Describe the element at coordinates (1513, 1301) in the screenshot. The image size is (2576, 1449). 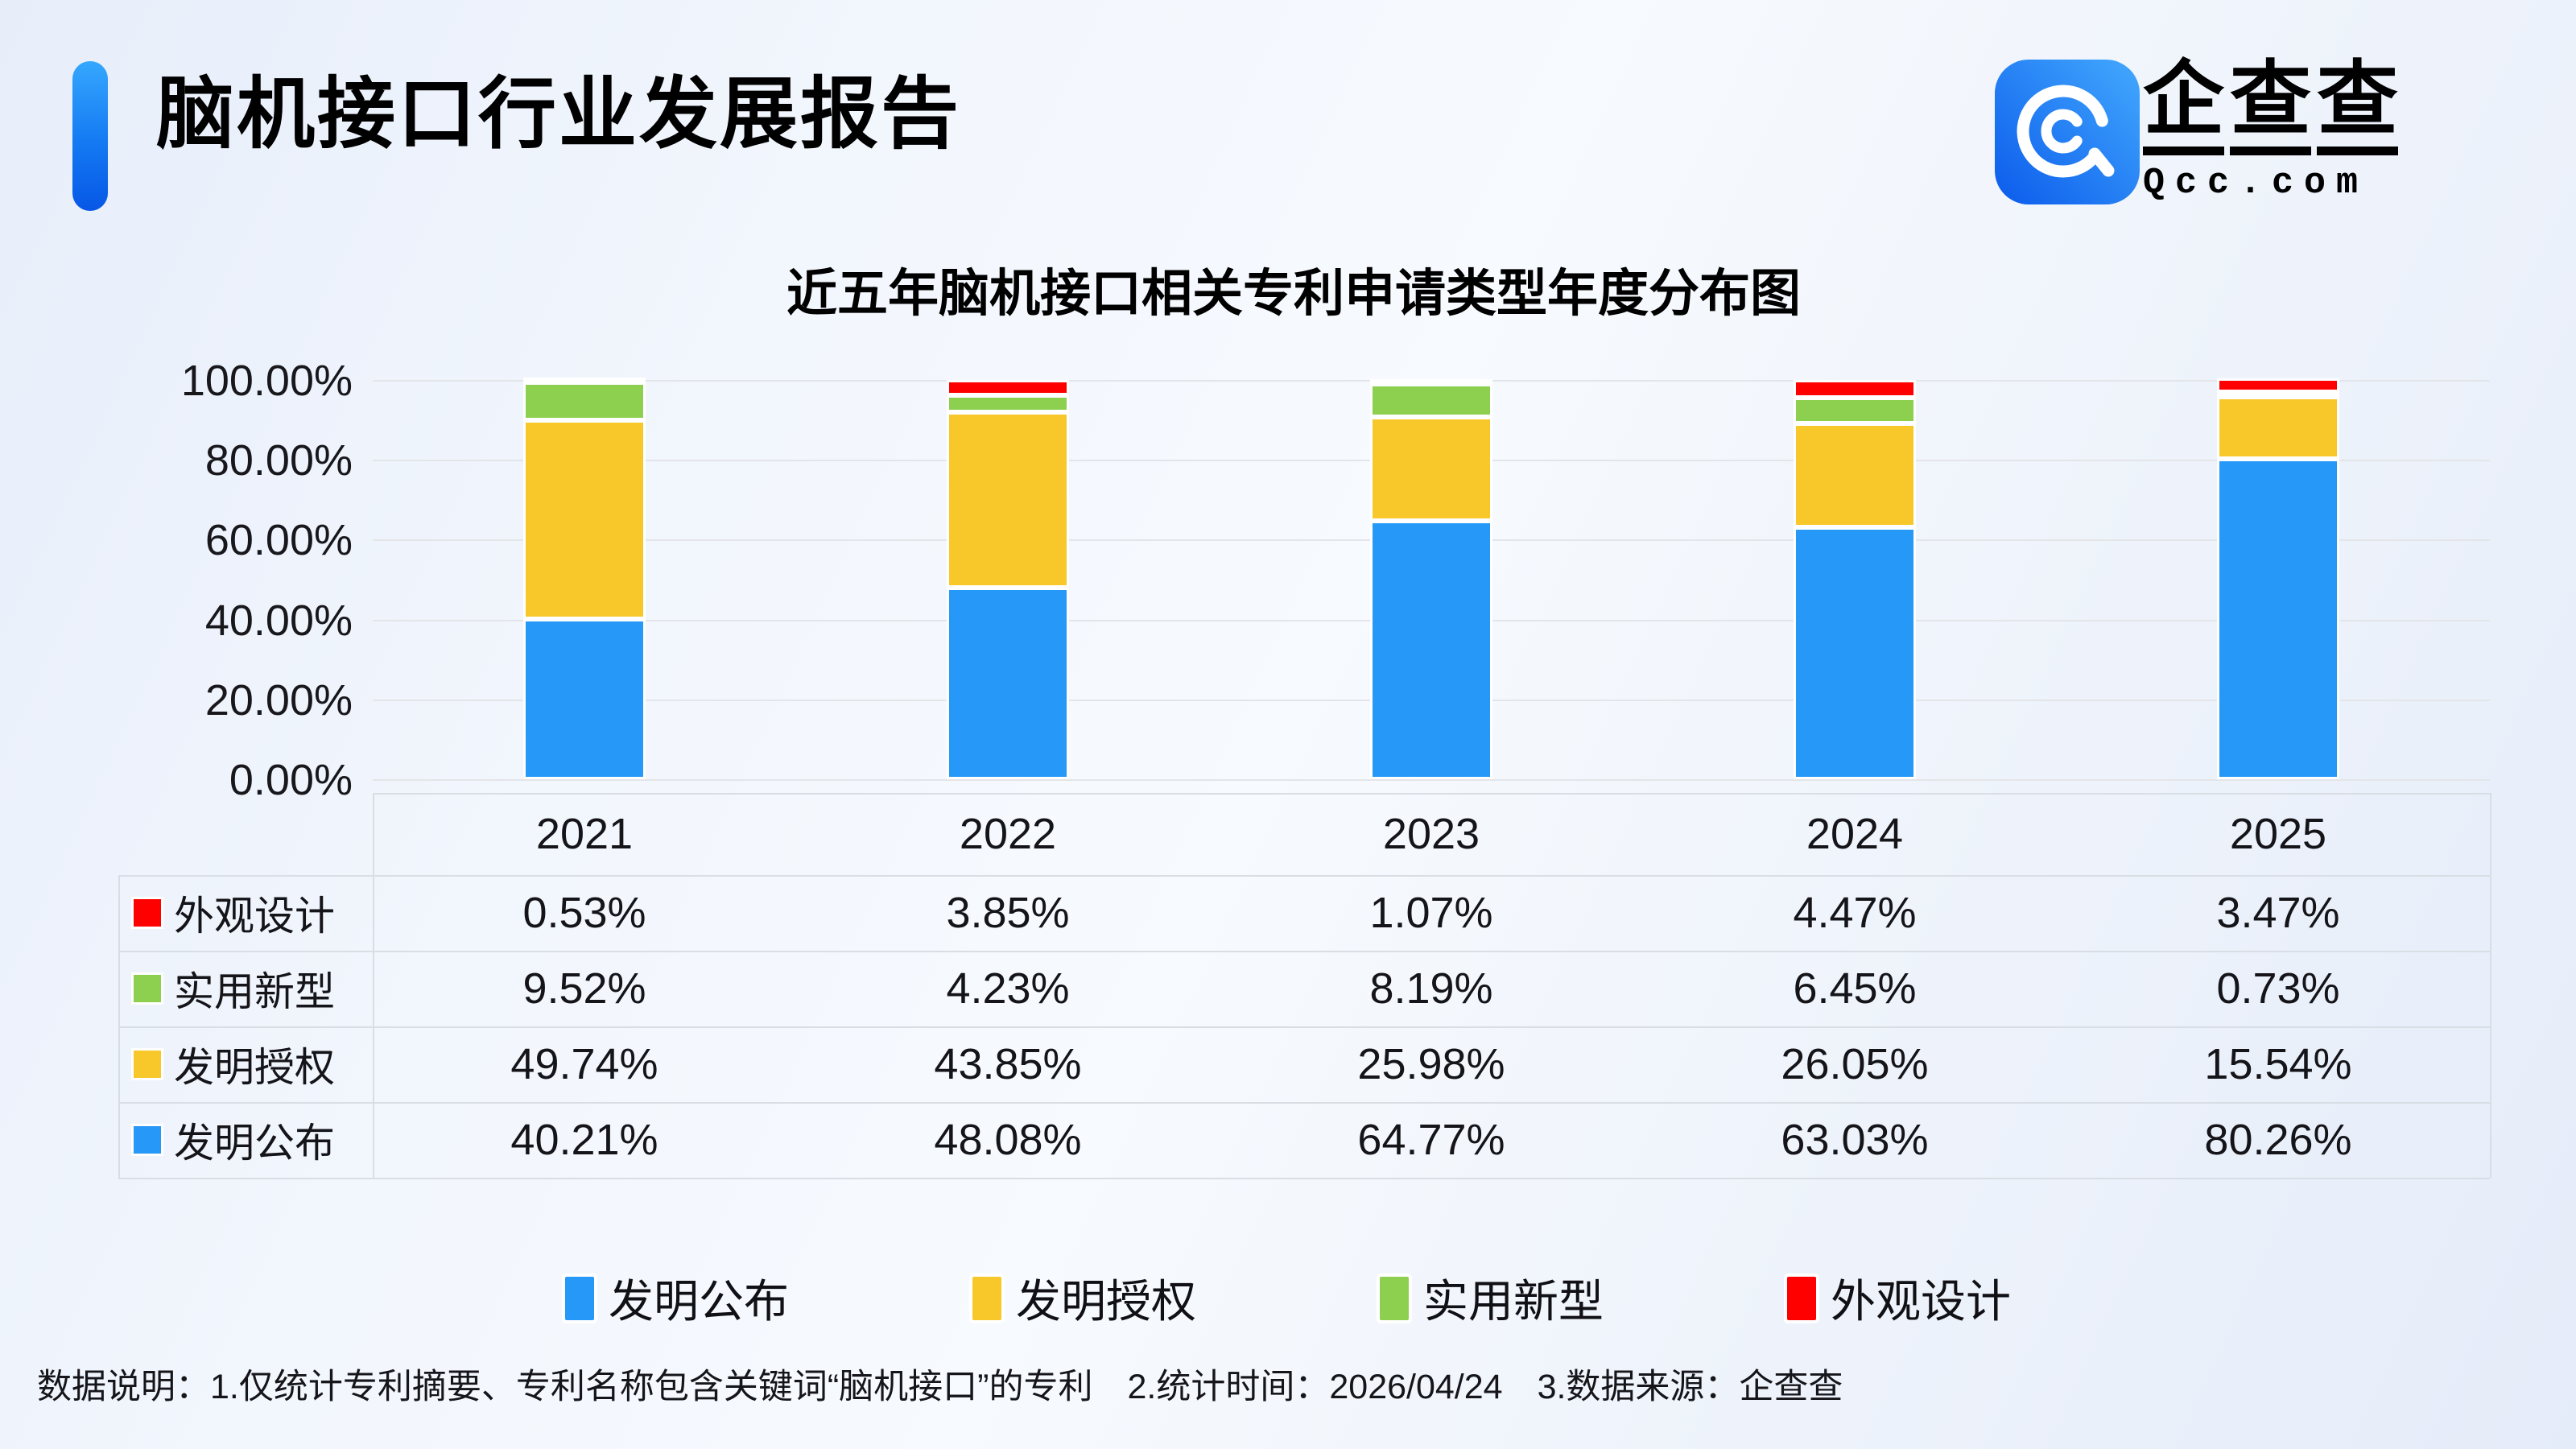
I see `legend-label: 实用新型` at that location.